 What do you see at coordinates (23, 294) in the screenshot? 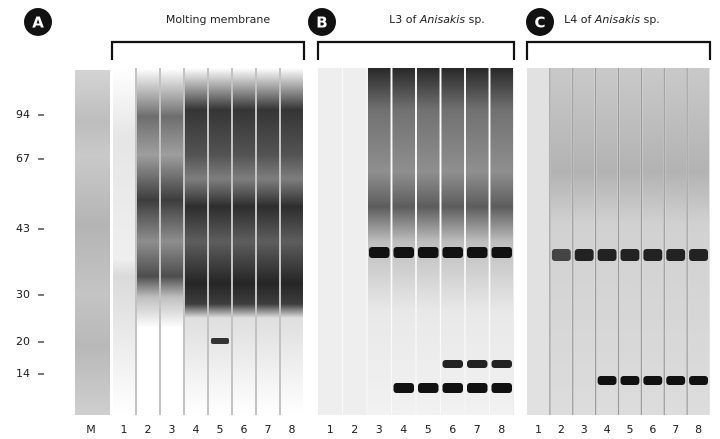
I see `size-label: 30` at bounding box center [23, 294].